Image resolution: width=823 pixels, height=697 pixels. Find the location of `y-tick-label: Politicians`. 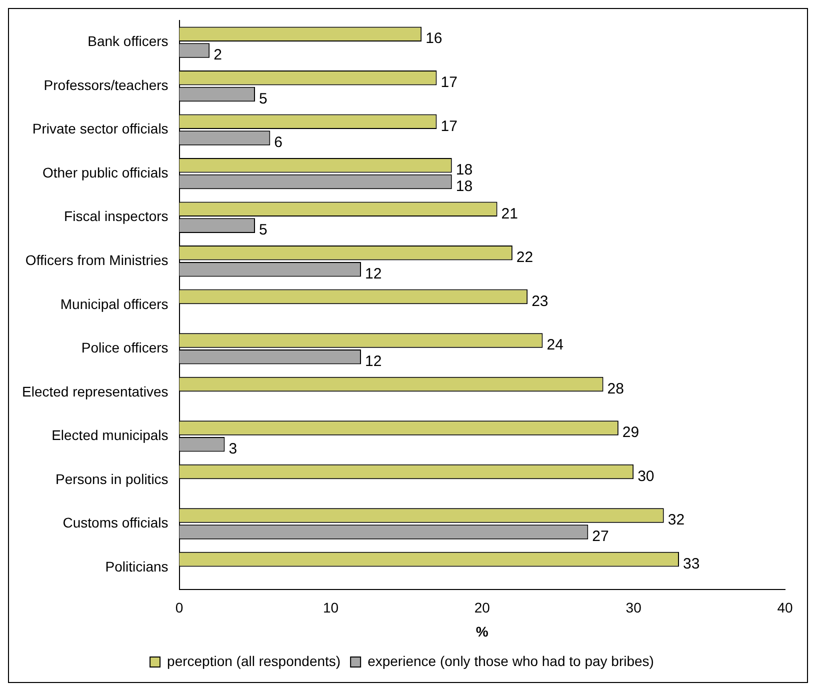

y-tick-label: Politicians is located at coordinates (136, 566).